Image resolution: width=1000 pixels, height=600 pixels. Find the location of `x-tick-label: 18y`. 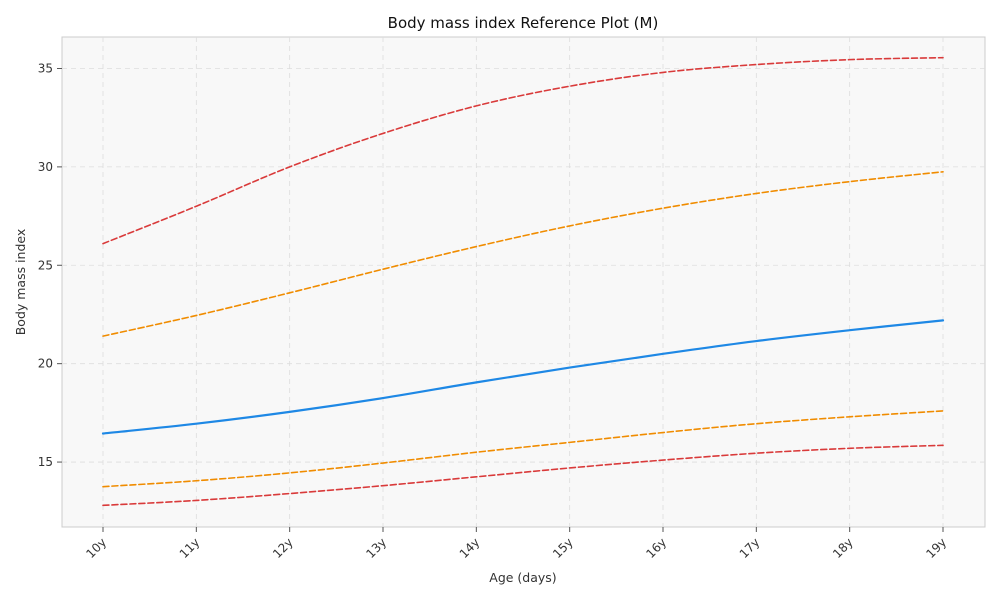

x-tick-label: 18y is located at coordinates (843, 548).